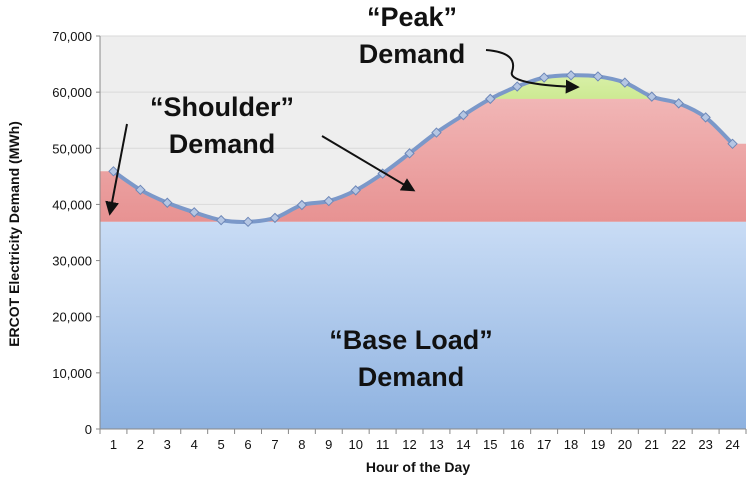 Image resolution: width=750 pixels, height=483 pixels. Describe the element at coordinates (14, 234) in the screenshot. I see `y-axis-title: ERCOT Electricity Demand (MWh)` at that location.